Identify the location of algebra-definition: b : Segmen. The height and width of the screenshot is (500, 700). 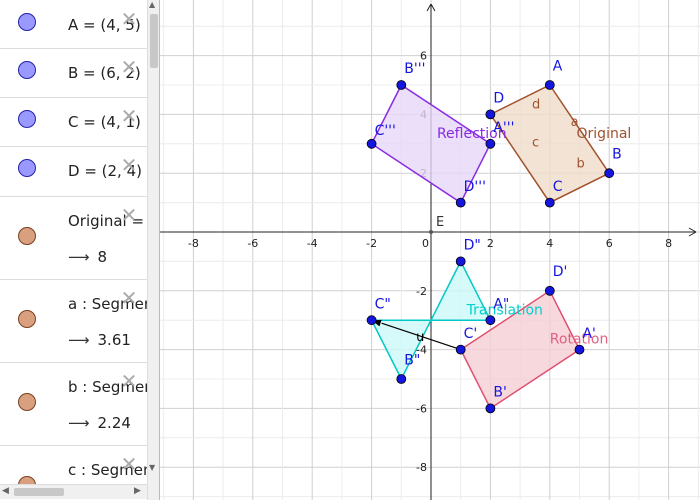
(107, 387).